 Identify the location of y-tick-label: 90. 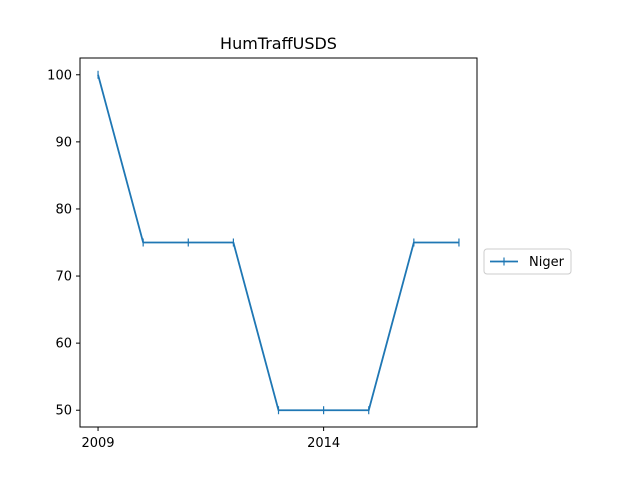
(63, 142).